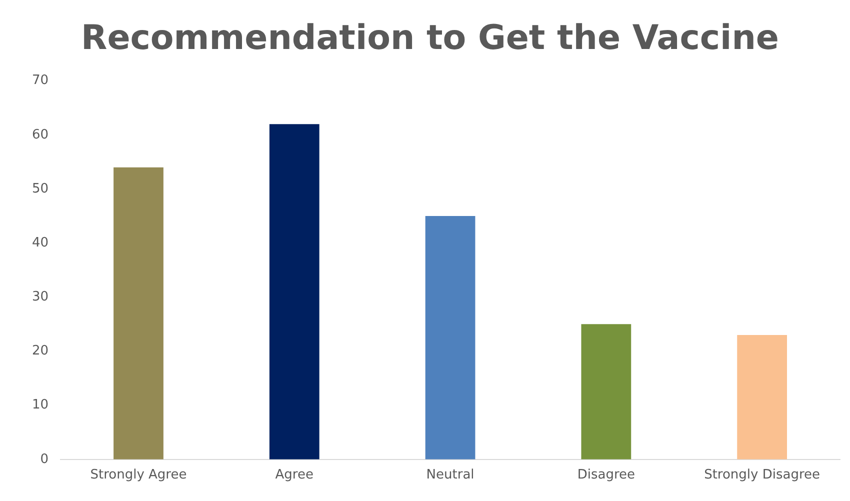 The height and width of the screenshot is (501, 850). What do you see at coordinates (430, 38) in the screenshot?
I see `chart-title: Recommendation to Get the Vaccine` at bounding box center [430, 38].